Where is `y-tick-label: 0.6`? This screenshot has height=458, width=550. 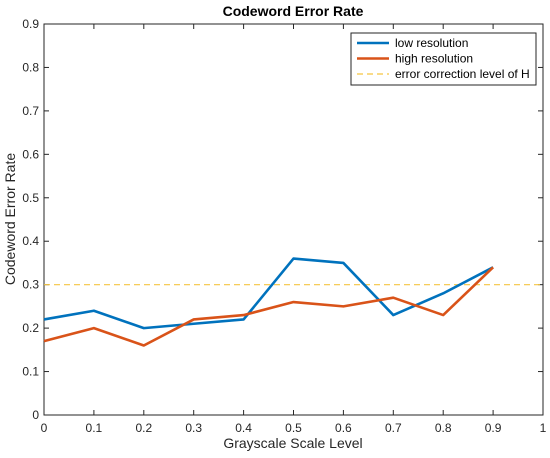 y-tick-label: 0.6 is located at coordinates (30, 154).